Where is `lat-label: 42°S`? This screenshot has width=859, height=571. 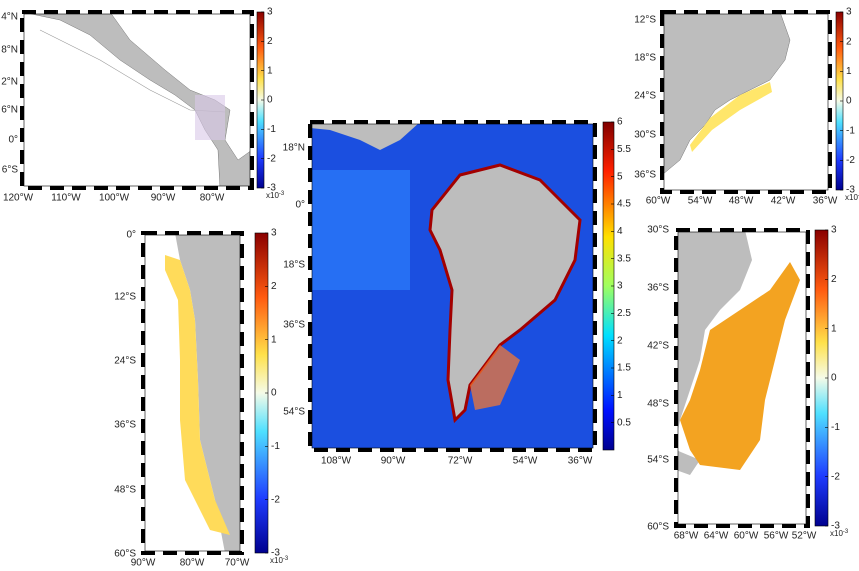 lat-label: 42°S is located at coordinates (658, 346).